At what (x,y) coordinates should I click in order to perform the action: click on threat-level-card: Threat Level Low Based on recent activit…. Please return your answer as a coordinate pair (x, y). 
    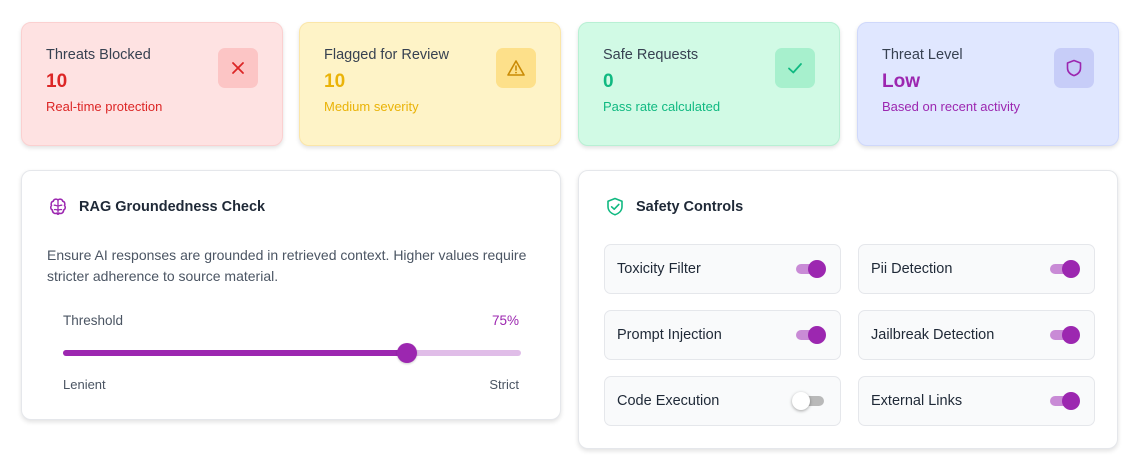
    Looking at the image, I should click on (988, 84).